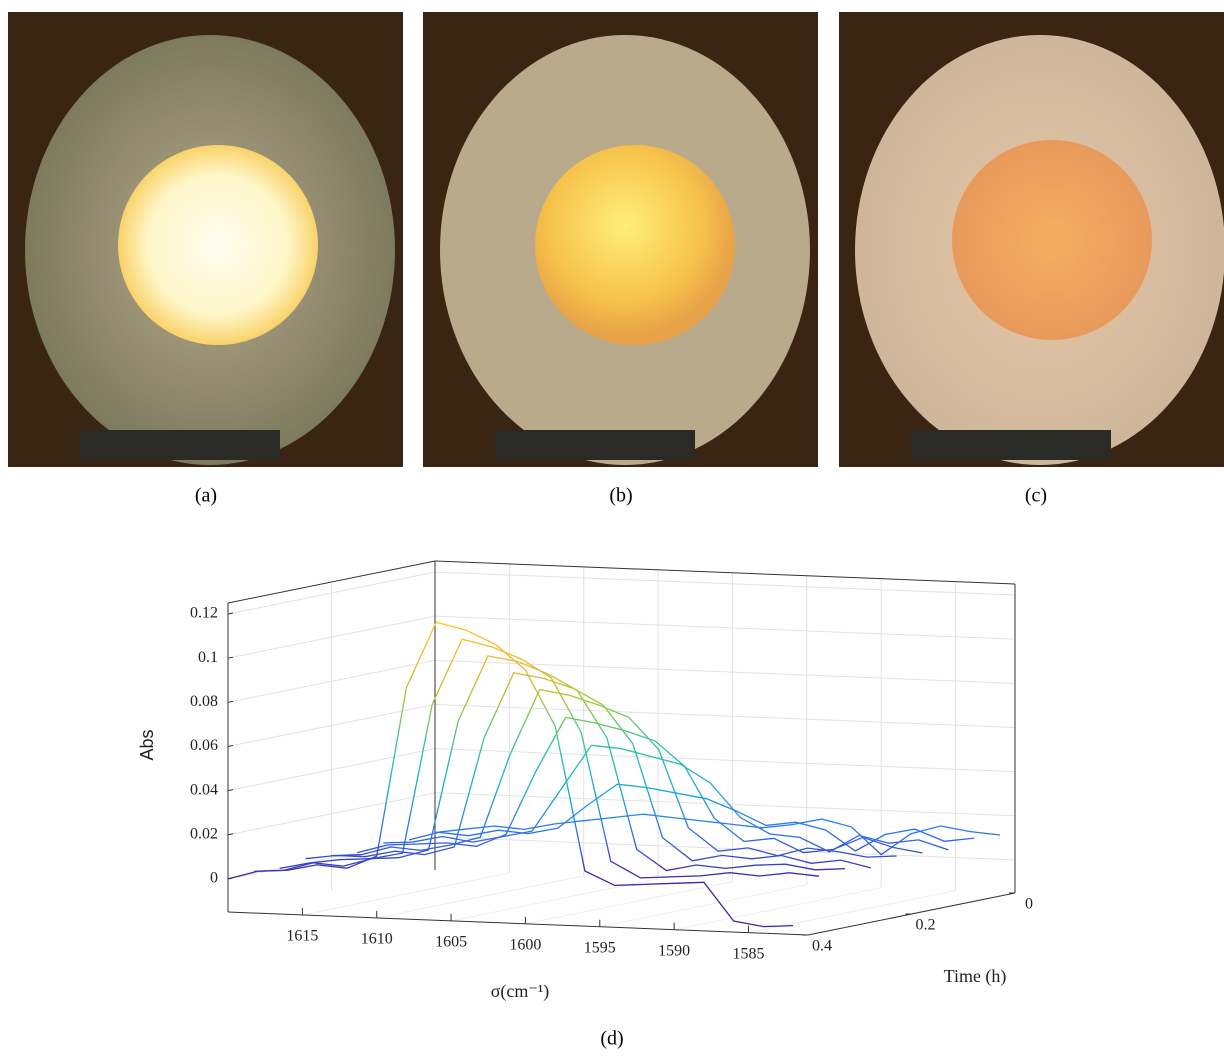 This screenshot has height=1057, width=1224. Describe the element at coordinates (206, 496) in the screenshot. I see `caption: (a)` at that location.